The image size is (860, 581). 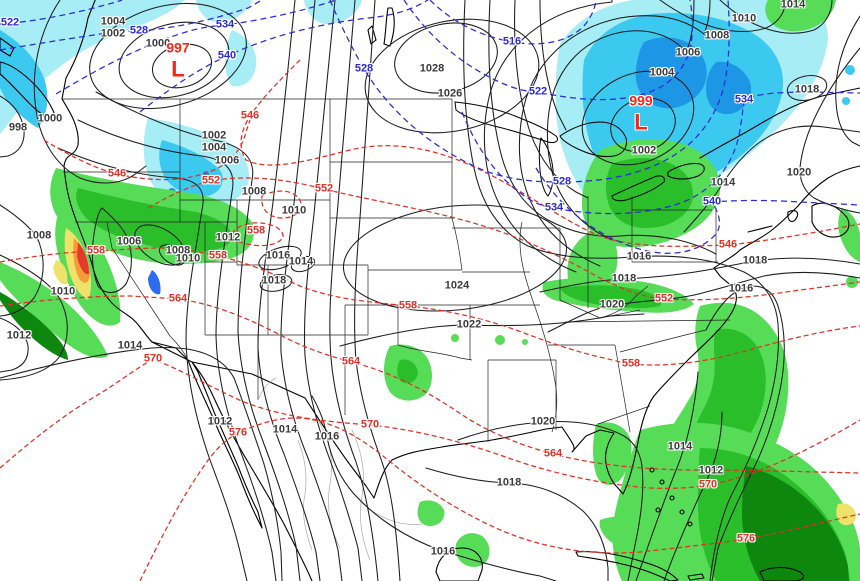 What do you see at coordinates (18, 127) in the screenshot?
I see `pressure-label: 998` at bounding box center [18, 127].